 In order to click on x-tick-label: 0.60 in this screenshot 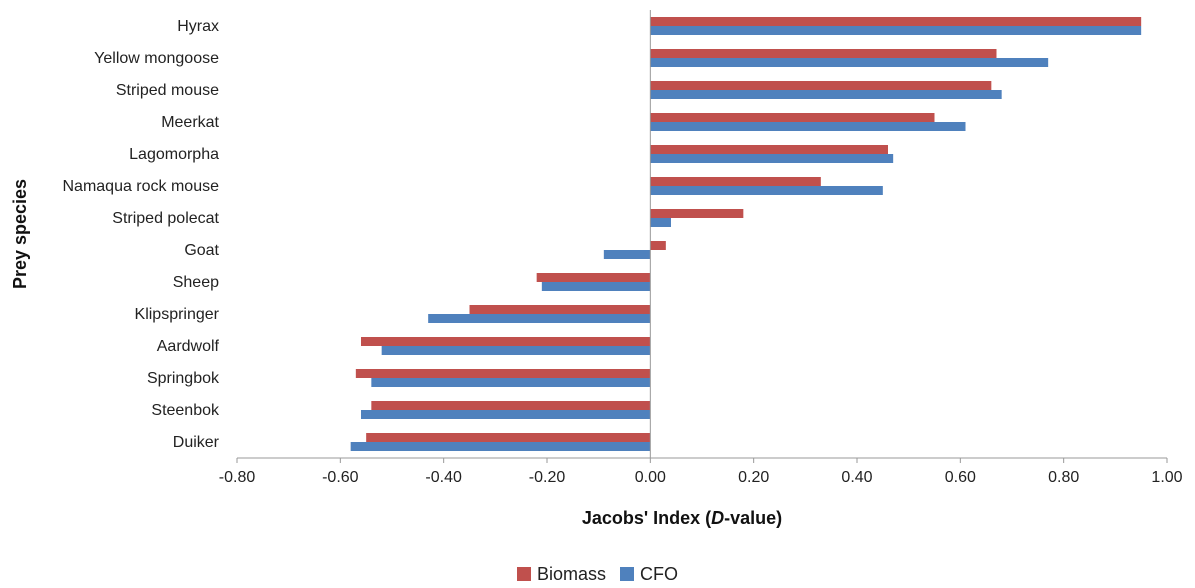, I will do `click(960, 477)`.